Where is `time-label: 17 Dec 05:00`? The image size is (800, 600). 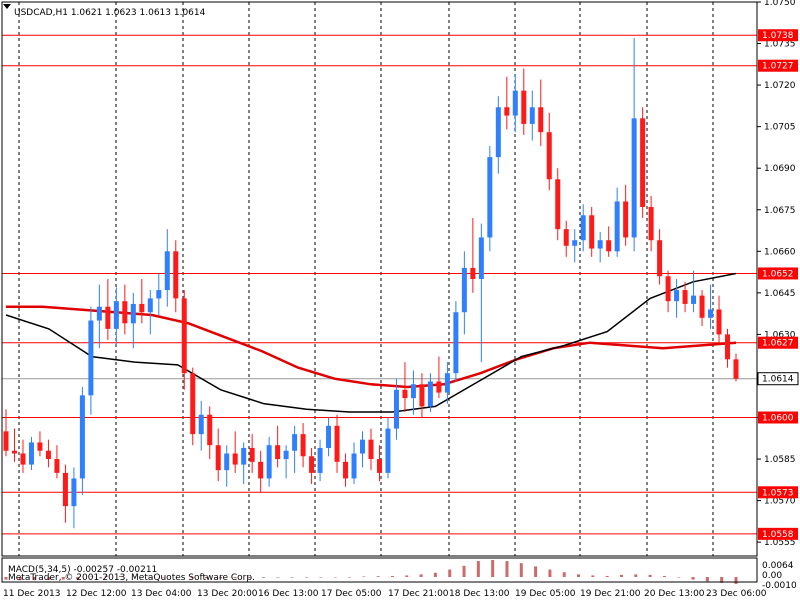
time-label: 17 Dec 05:00 is located at coordinates (351, 594).